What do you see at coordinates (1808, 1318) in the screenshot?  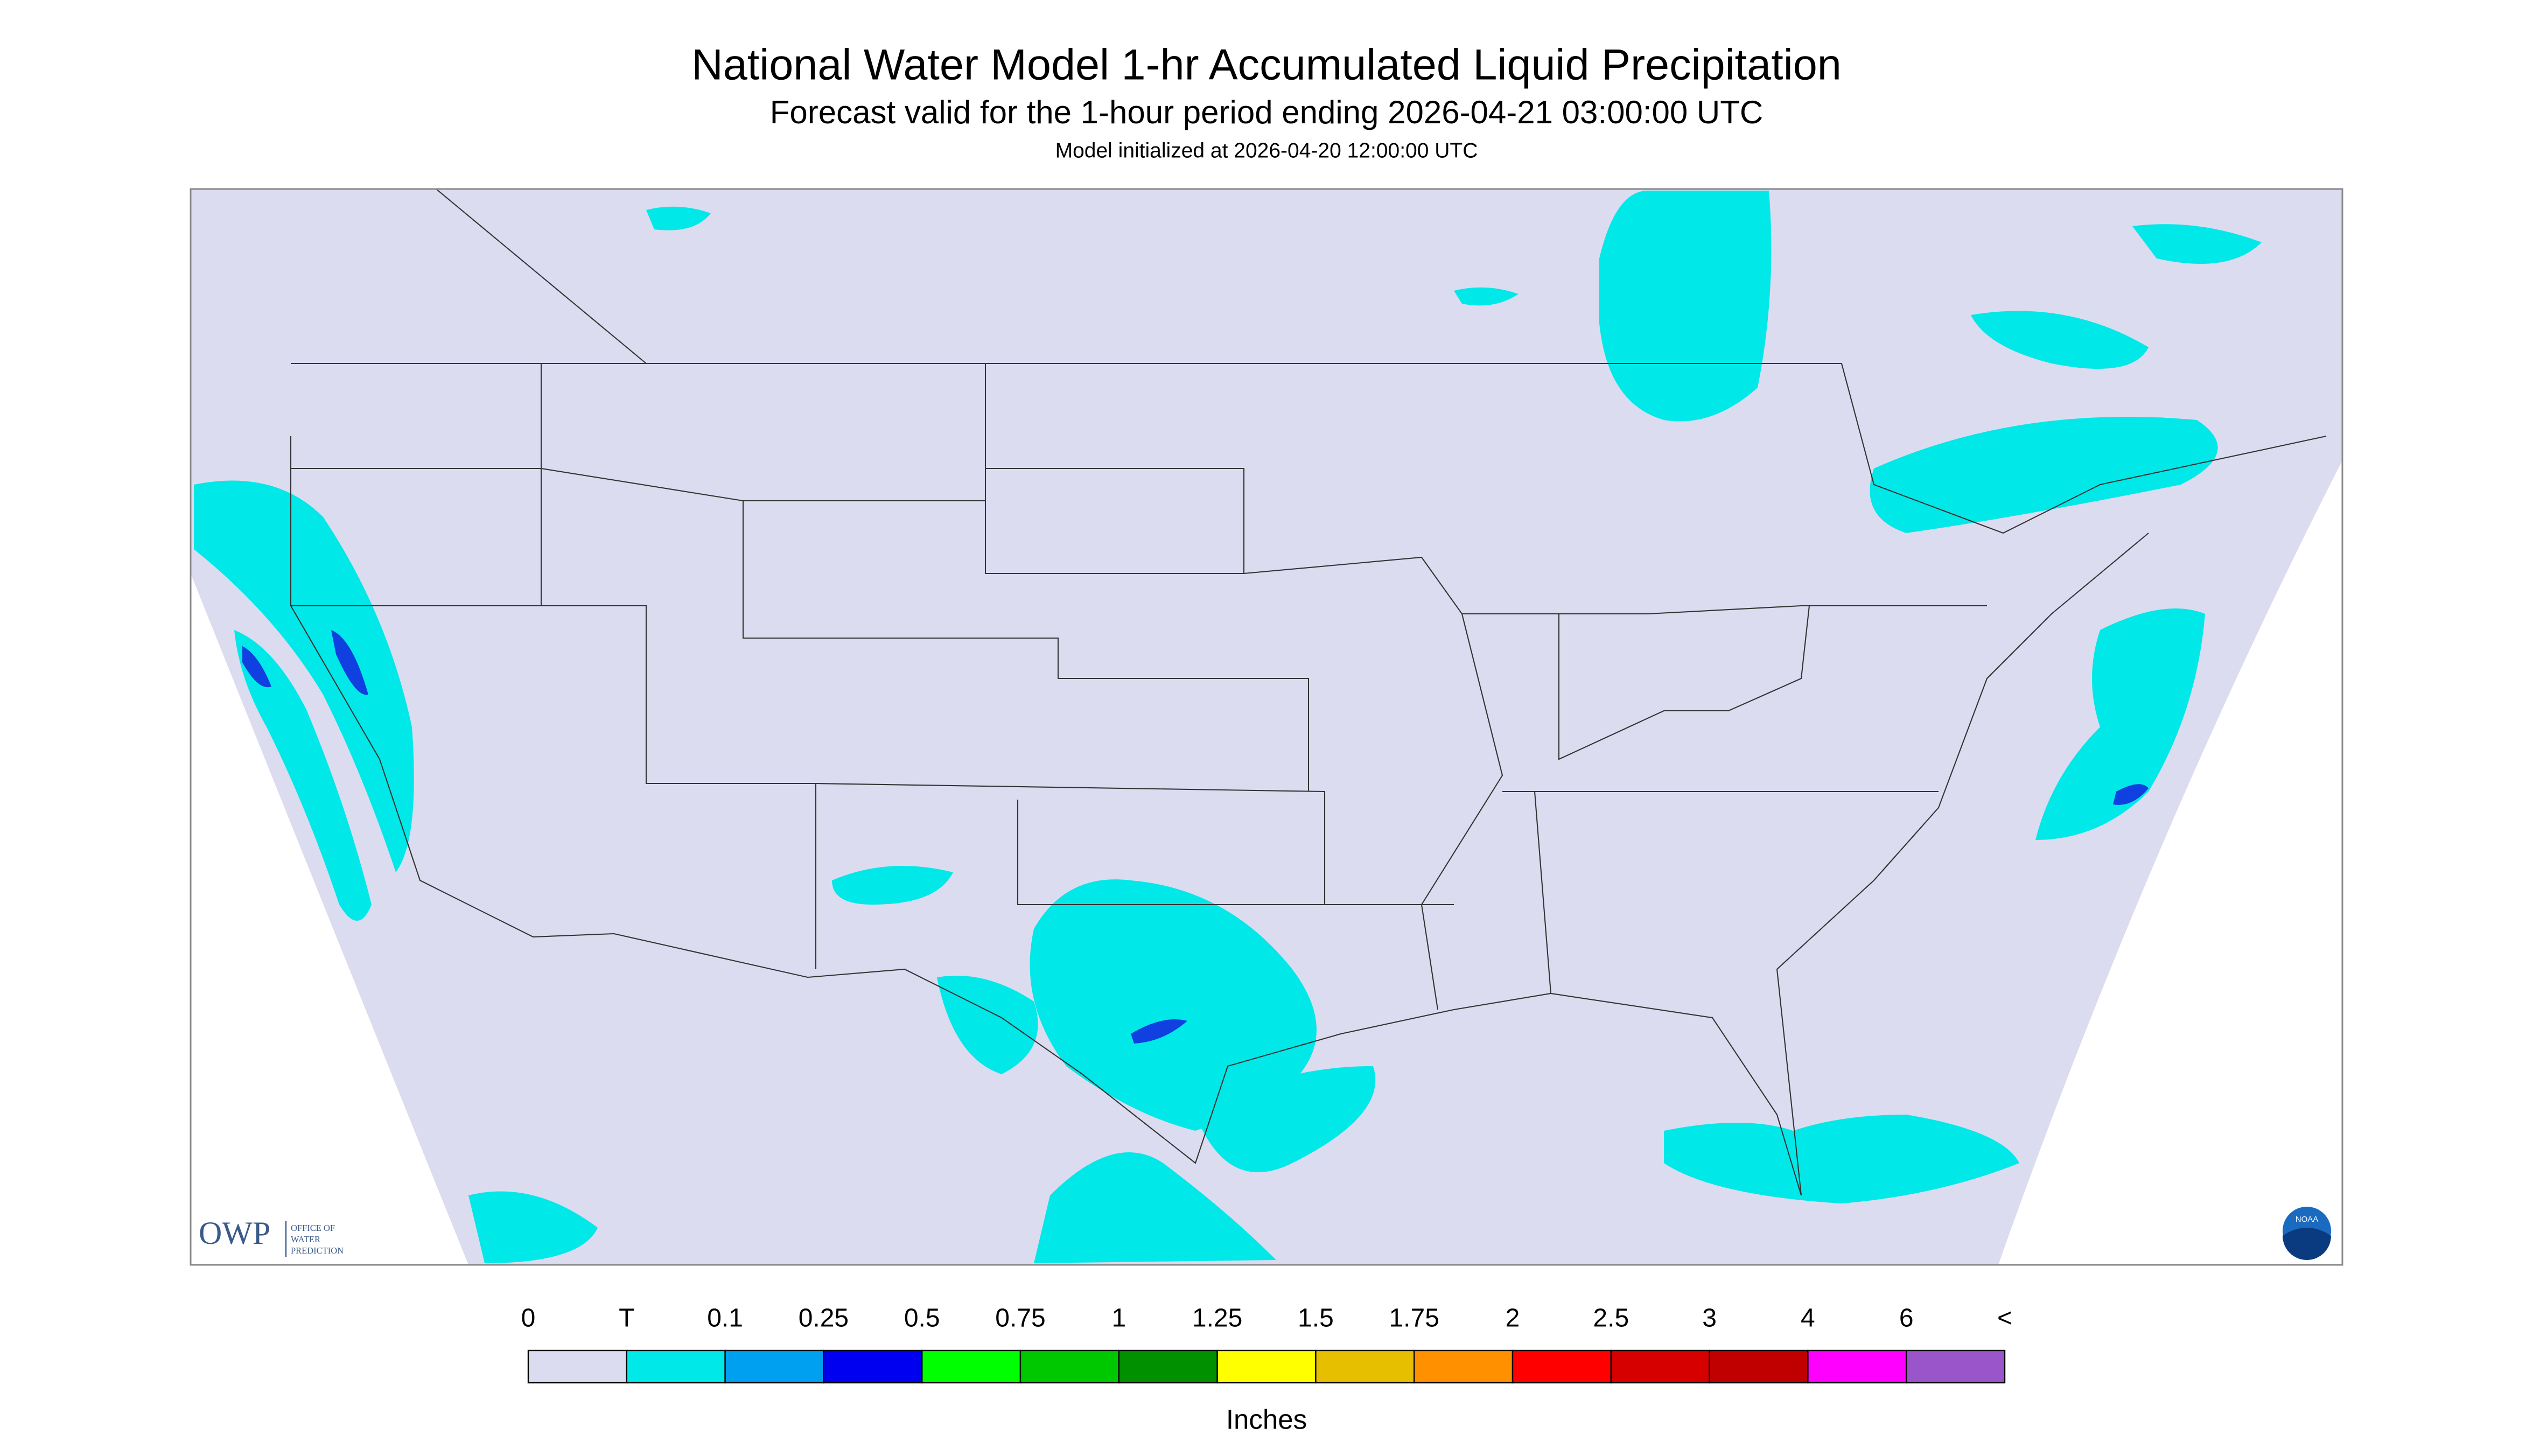 I see `legend-label: 4` at bounding box center [1808, 1318].